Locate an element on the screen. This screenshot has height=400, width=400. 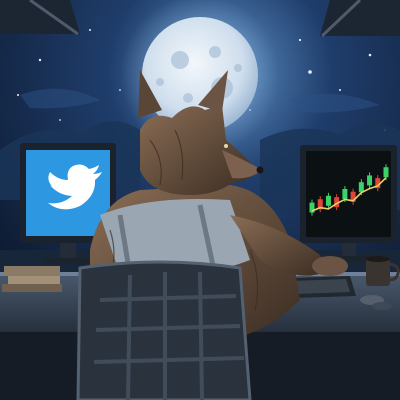
wolf-ear-right is located at coordinates (213, 91).